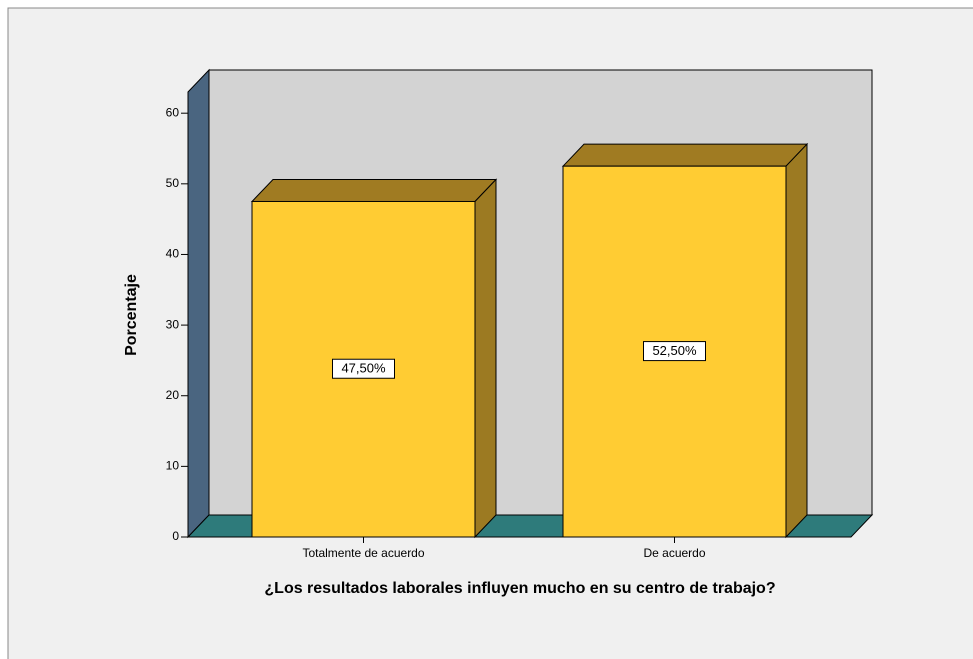 This screenshot has height=659, width=973. What do you see at coordinates (131, 315) in the screenshot?
I see `y-axis-label: Porcentaje` at bounding box center [131, 315].